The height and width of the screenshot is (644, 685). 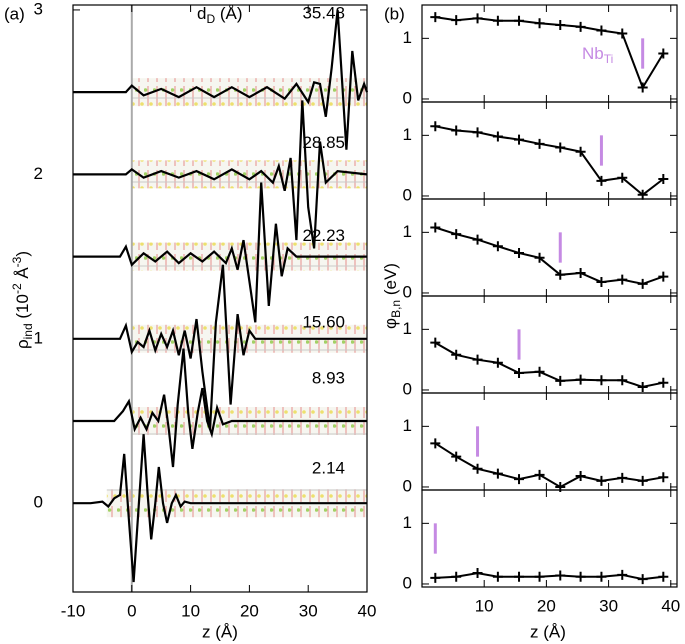 I want to click on y-axis-label: φB,n (eV), so click(x=392, y=296).